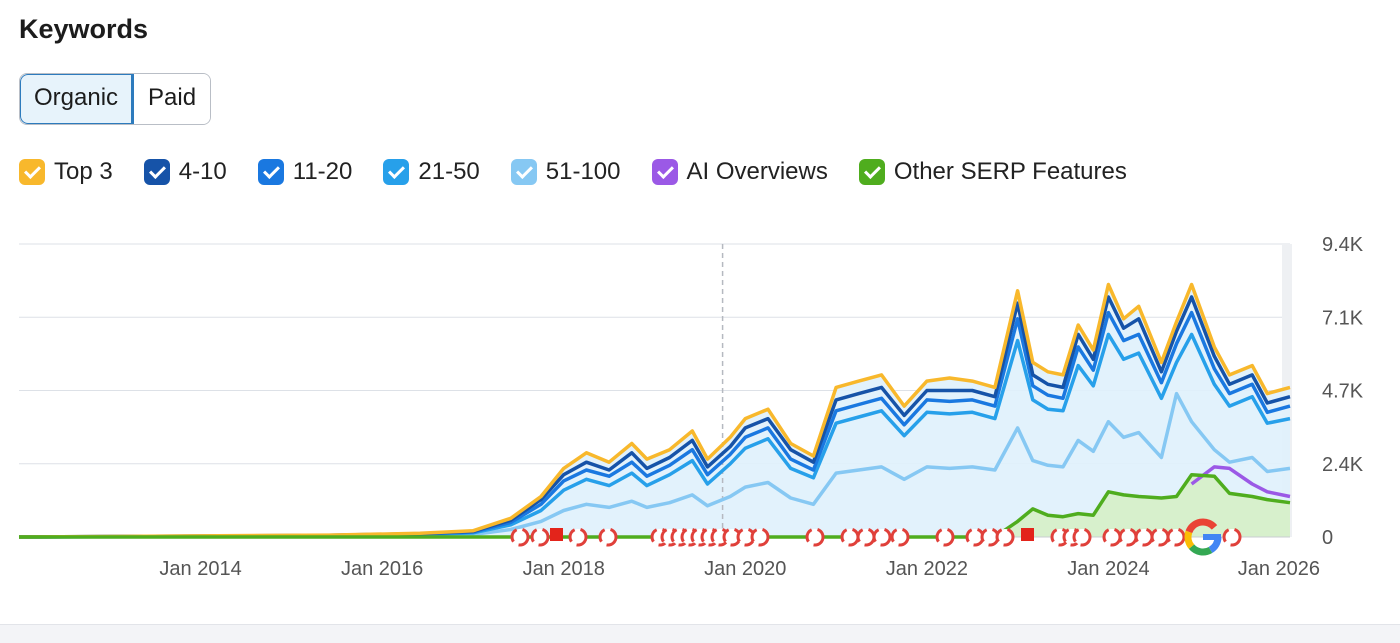  What do you see at coordinates (172, 99) in the screenshot?
I see `tab-paid: Paid` at bounding box center [172, 99].